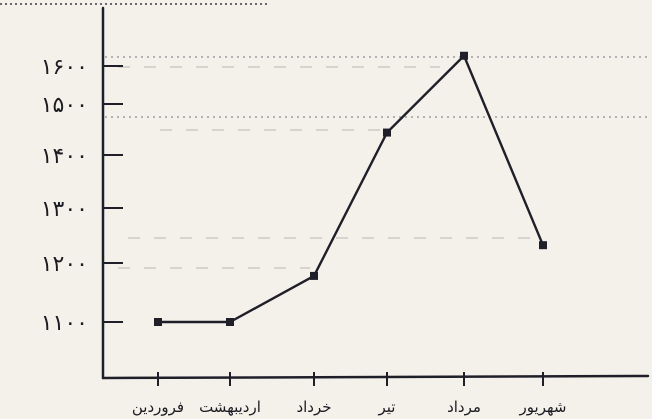 This screenshot has width=652, height=419. Describe the element at coordinates (375, 377) in the screenshot. I see `x-axis` at that location.